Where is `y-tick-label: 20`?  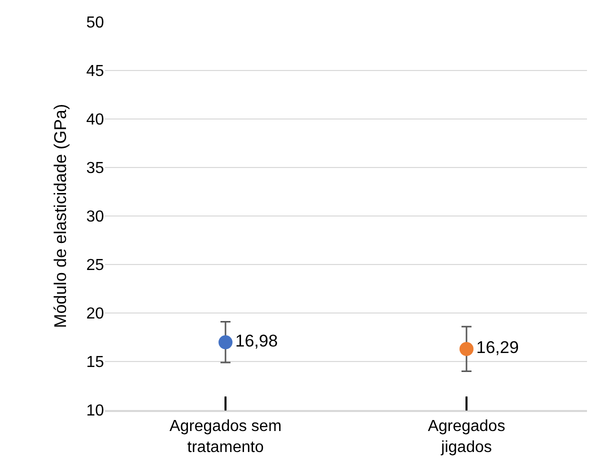 y-tick-label: 20 is located at coordinates (95, 314).